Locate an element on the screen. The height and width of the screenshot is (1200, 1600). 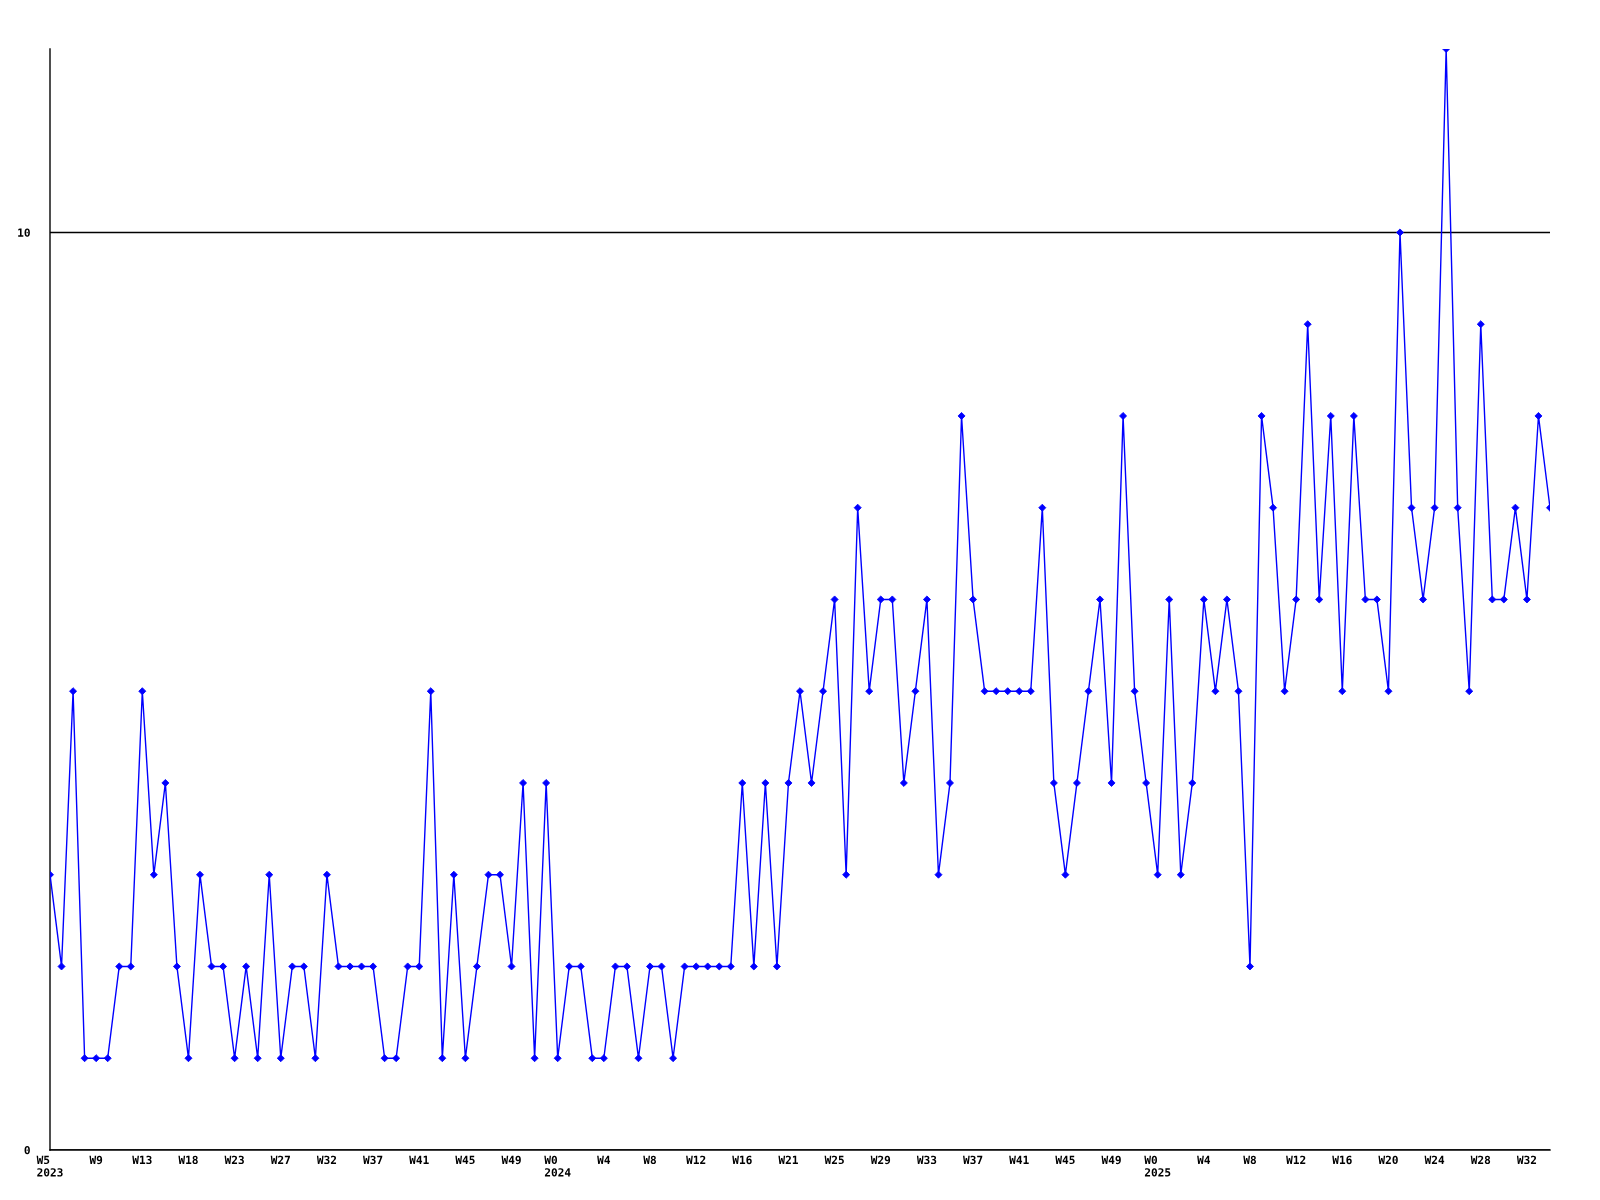
x-tick-label: W9 is located at coordinates (96, 1160).